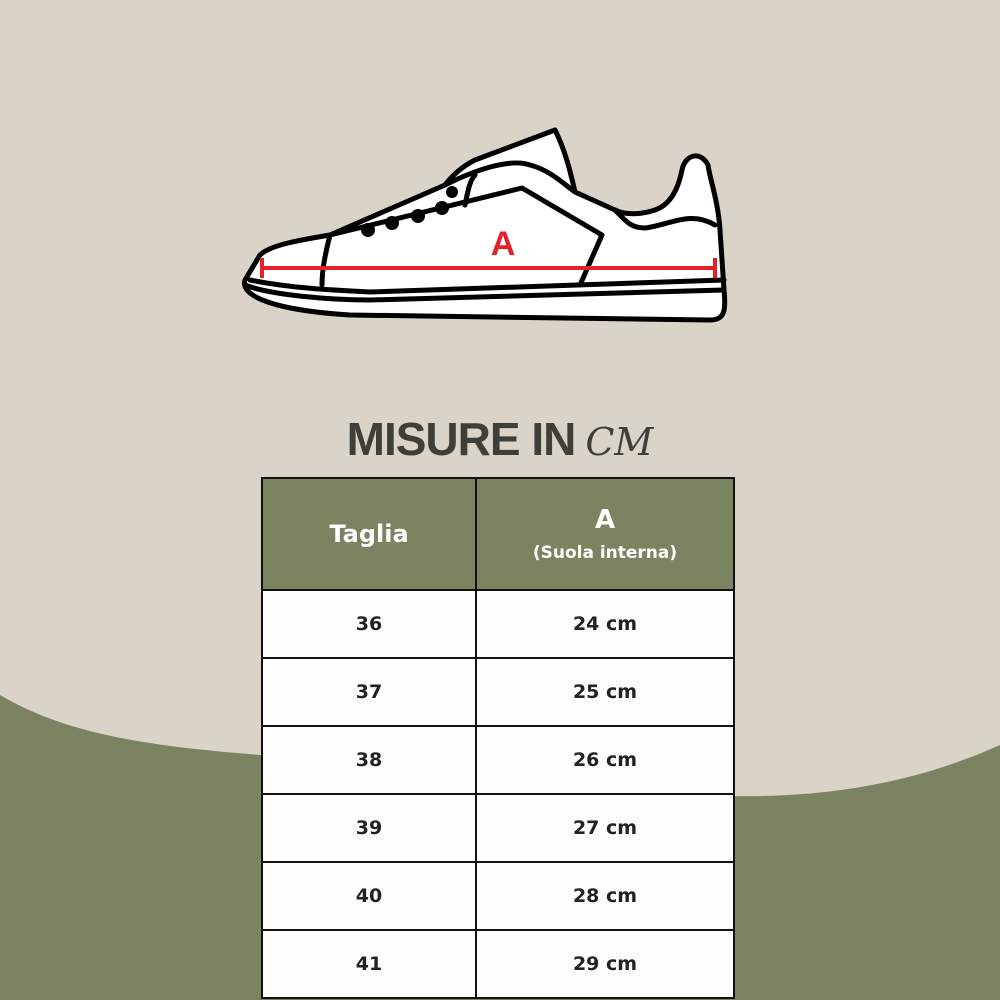 The image size is (1000, 1000). What do you see at coordinates (461, 439) in the screenshot?
I see `title-text: MISURE IN` at bounding box center [461, 439].